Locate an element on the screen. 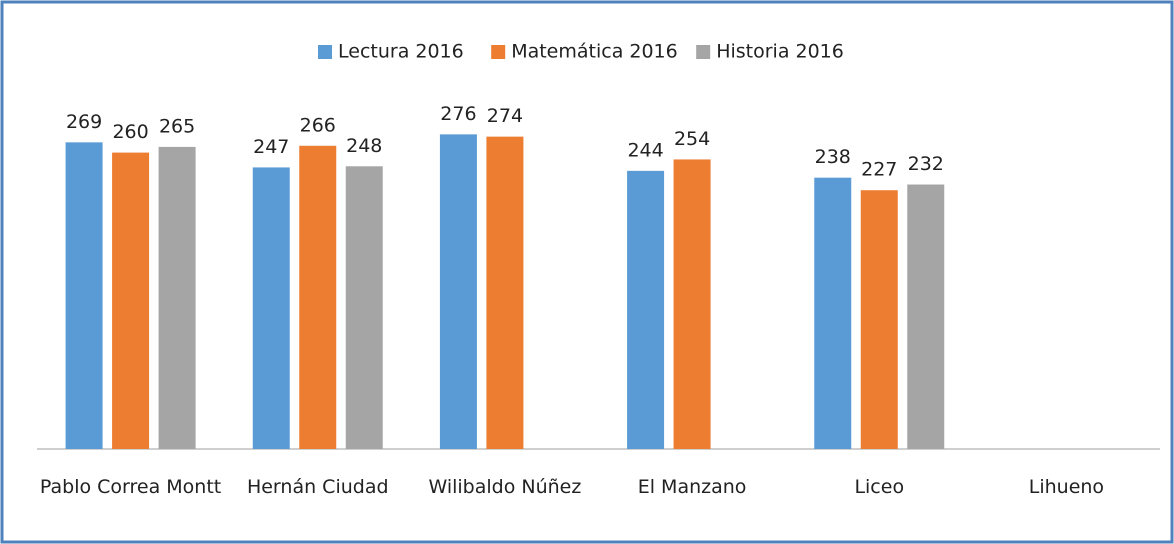  data-label: 247 is located at coordinates (271, 147).